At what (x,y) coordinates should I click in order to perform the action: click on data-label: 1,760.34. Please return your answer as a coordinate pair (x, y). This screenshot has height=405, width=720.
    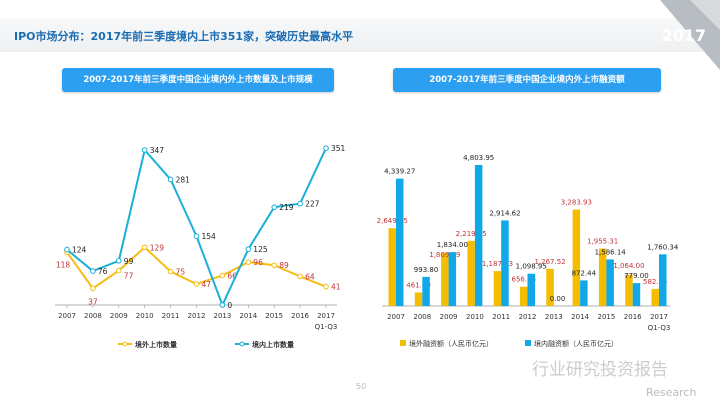
    Looking at the image, I should click on (663, 247).